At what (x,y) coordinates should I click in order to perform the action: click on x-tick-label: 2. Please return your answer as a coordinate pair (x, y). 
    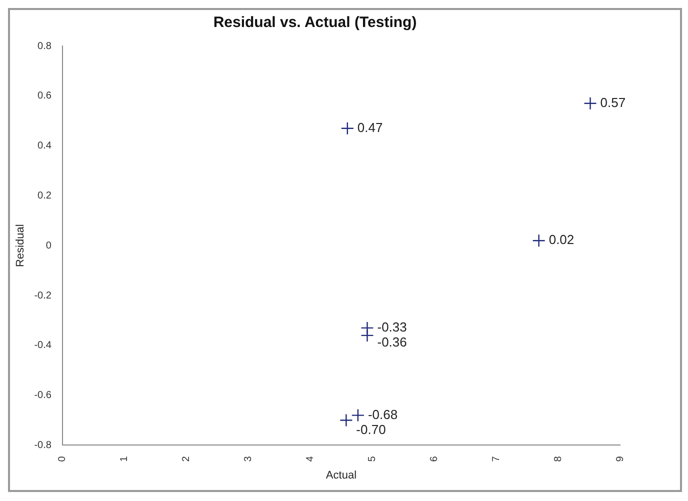
    Looking at the image, I should click on (186, 459).